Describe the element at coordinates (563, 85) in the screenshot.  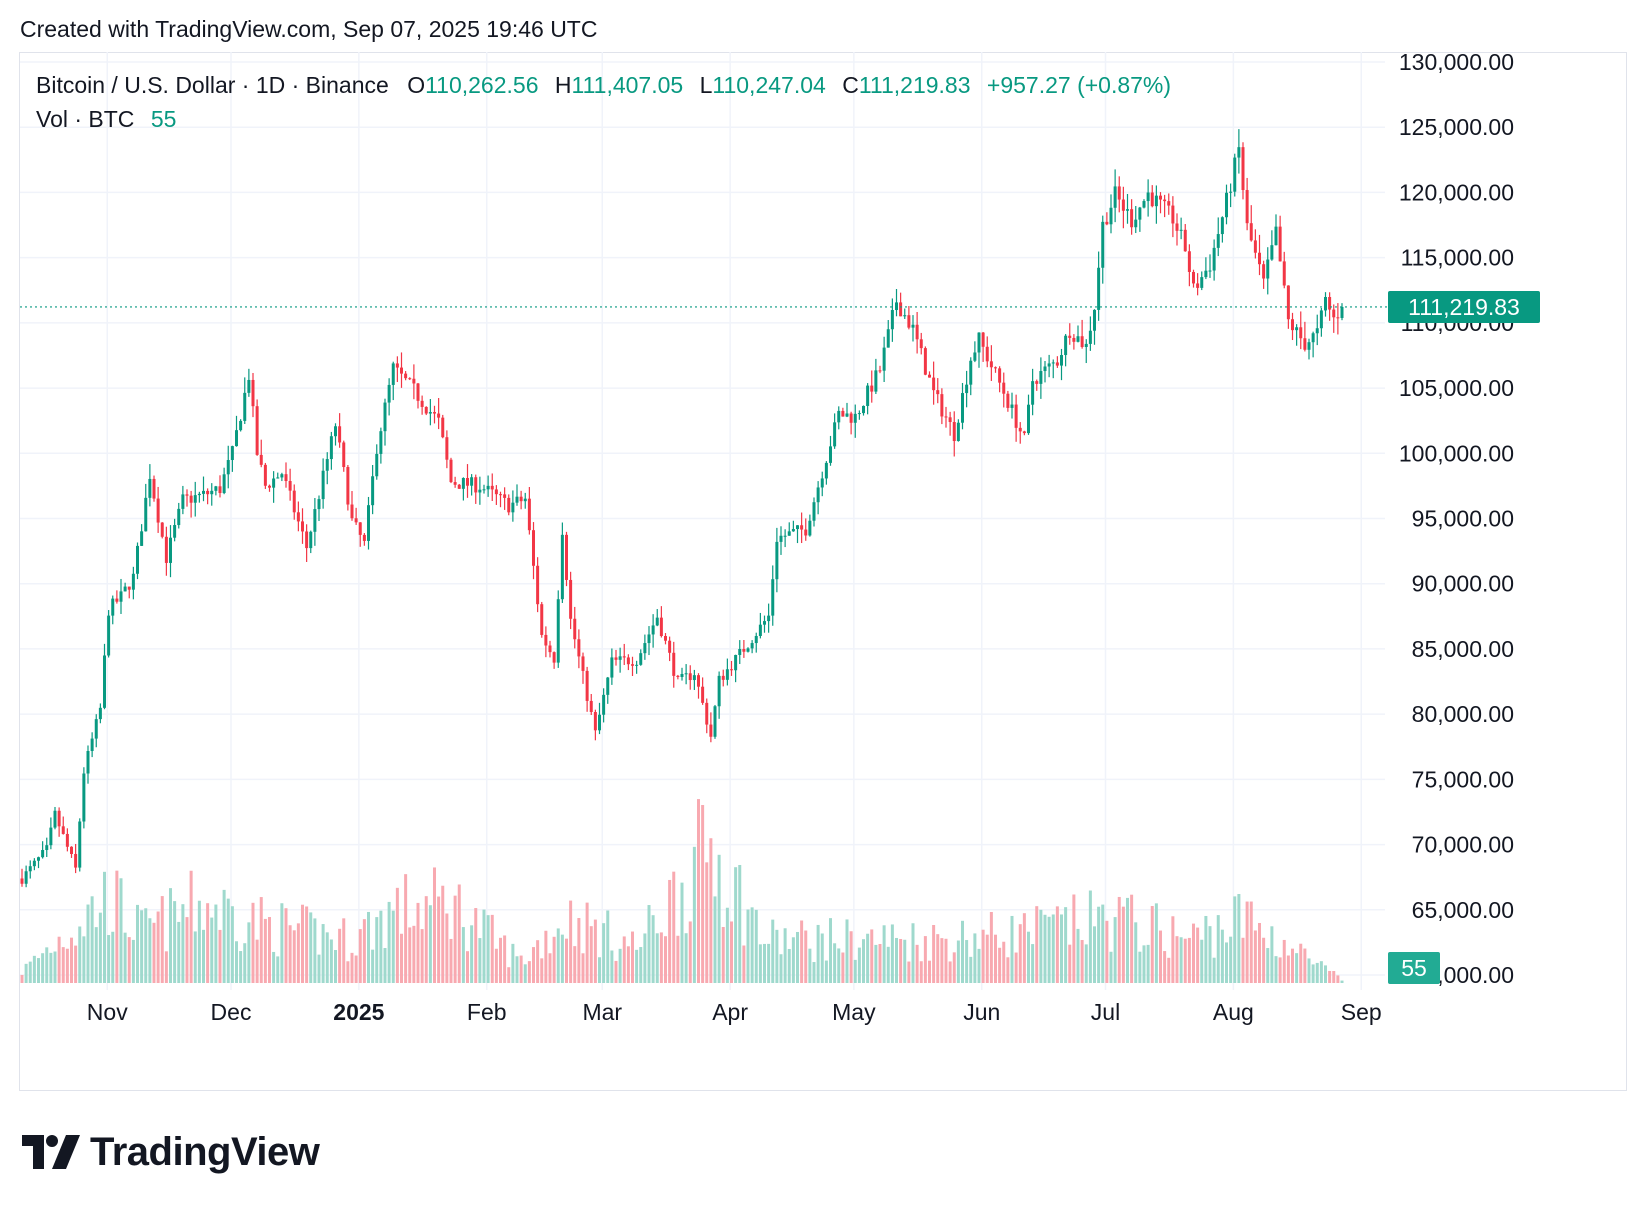
I see `high-label: H` at that location.